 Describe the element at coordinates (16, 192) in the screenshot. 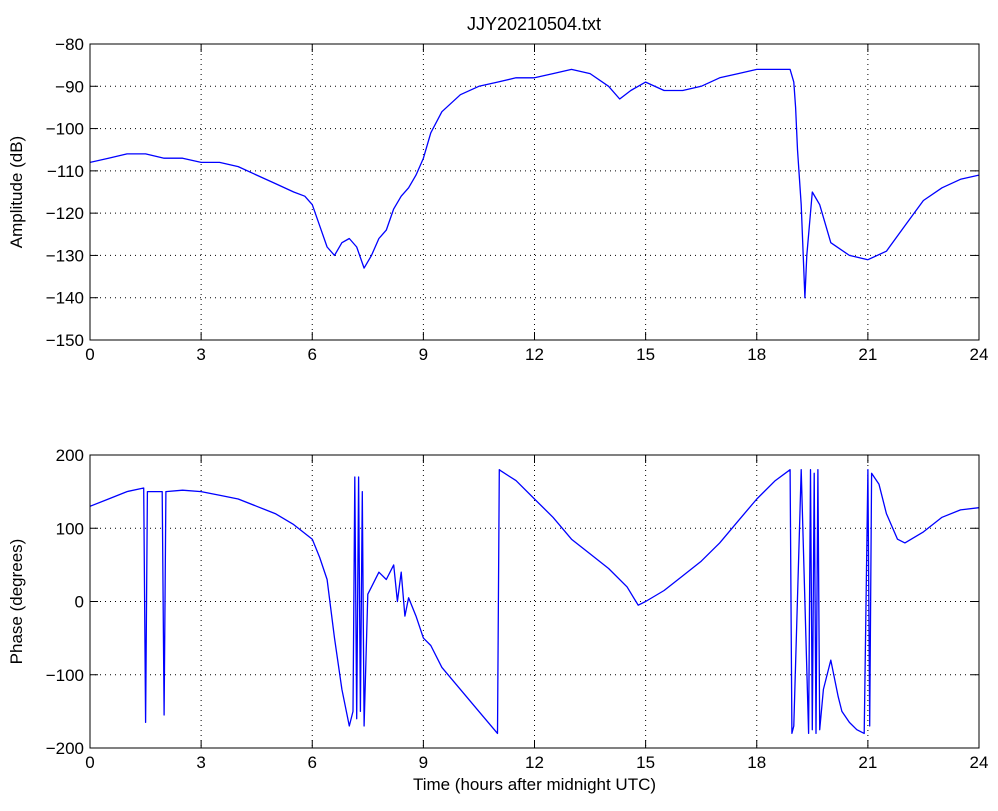

I see `amplitude-y-axis-label: Amplitude (dB)` at that location.